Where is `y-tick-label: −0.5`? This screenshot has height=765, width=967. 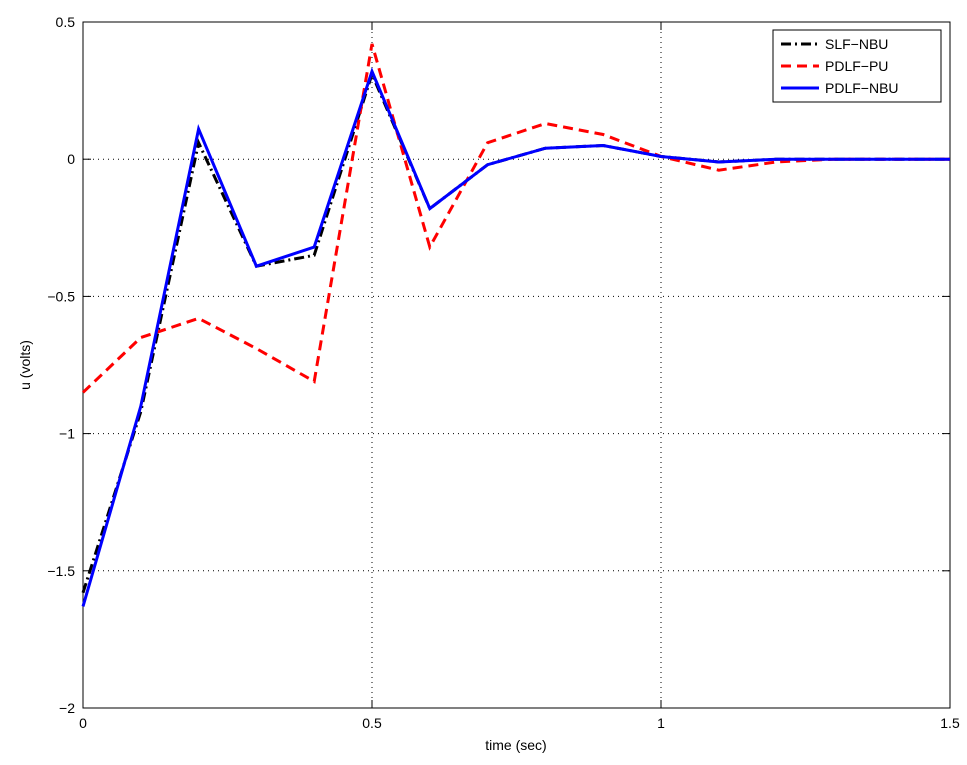
y-tick-label: −0.5 is located at coordinates (61, 296).